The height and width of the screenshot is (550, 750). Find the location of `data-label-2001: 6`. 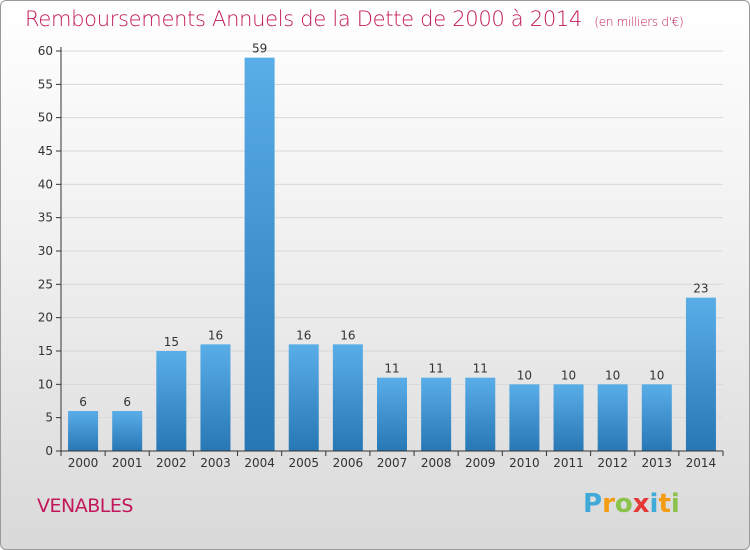

data-label-2001: 6 is located at coordinates (127, 402).